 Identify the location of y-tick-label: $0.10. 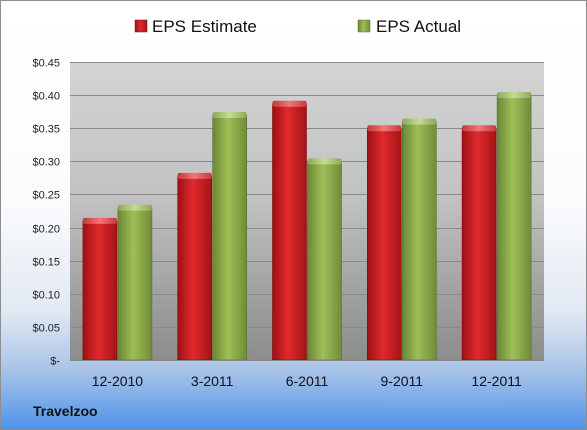
(46, 296).